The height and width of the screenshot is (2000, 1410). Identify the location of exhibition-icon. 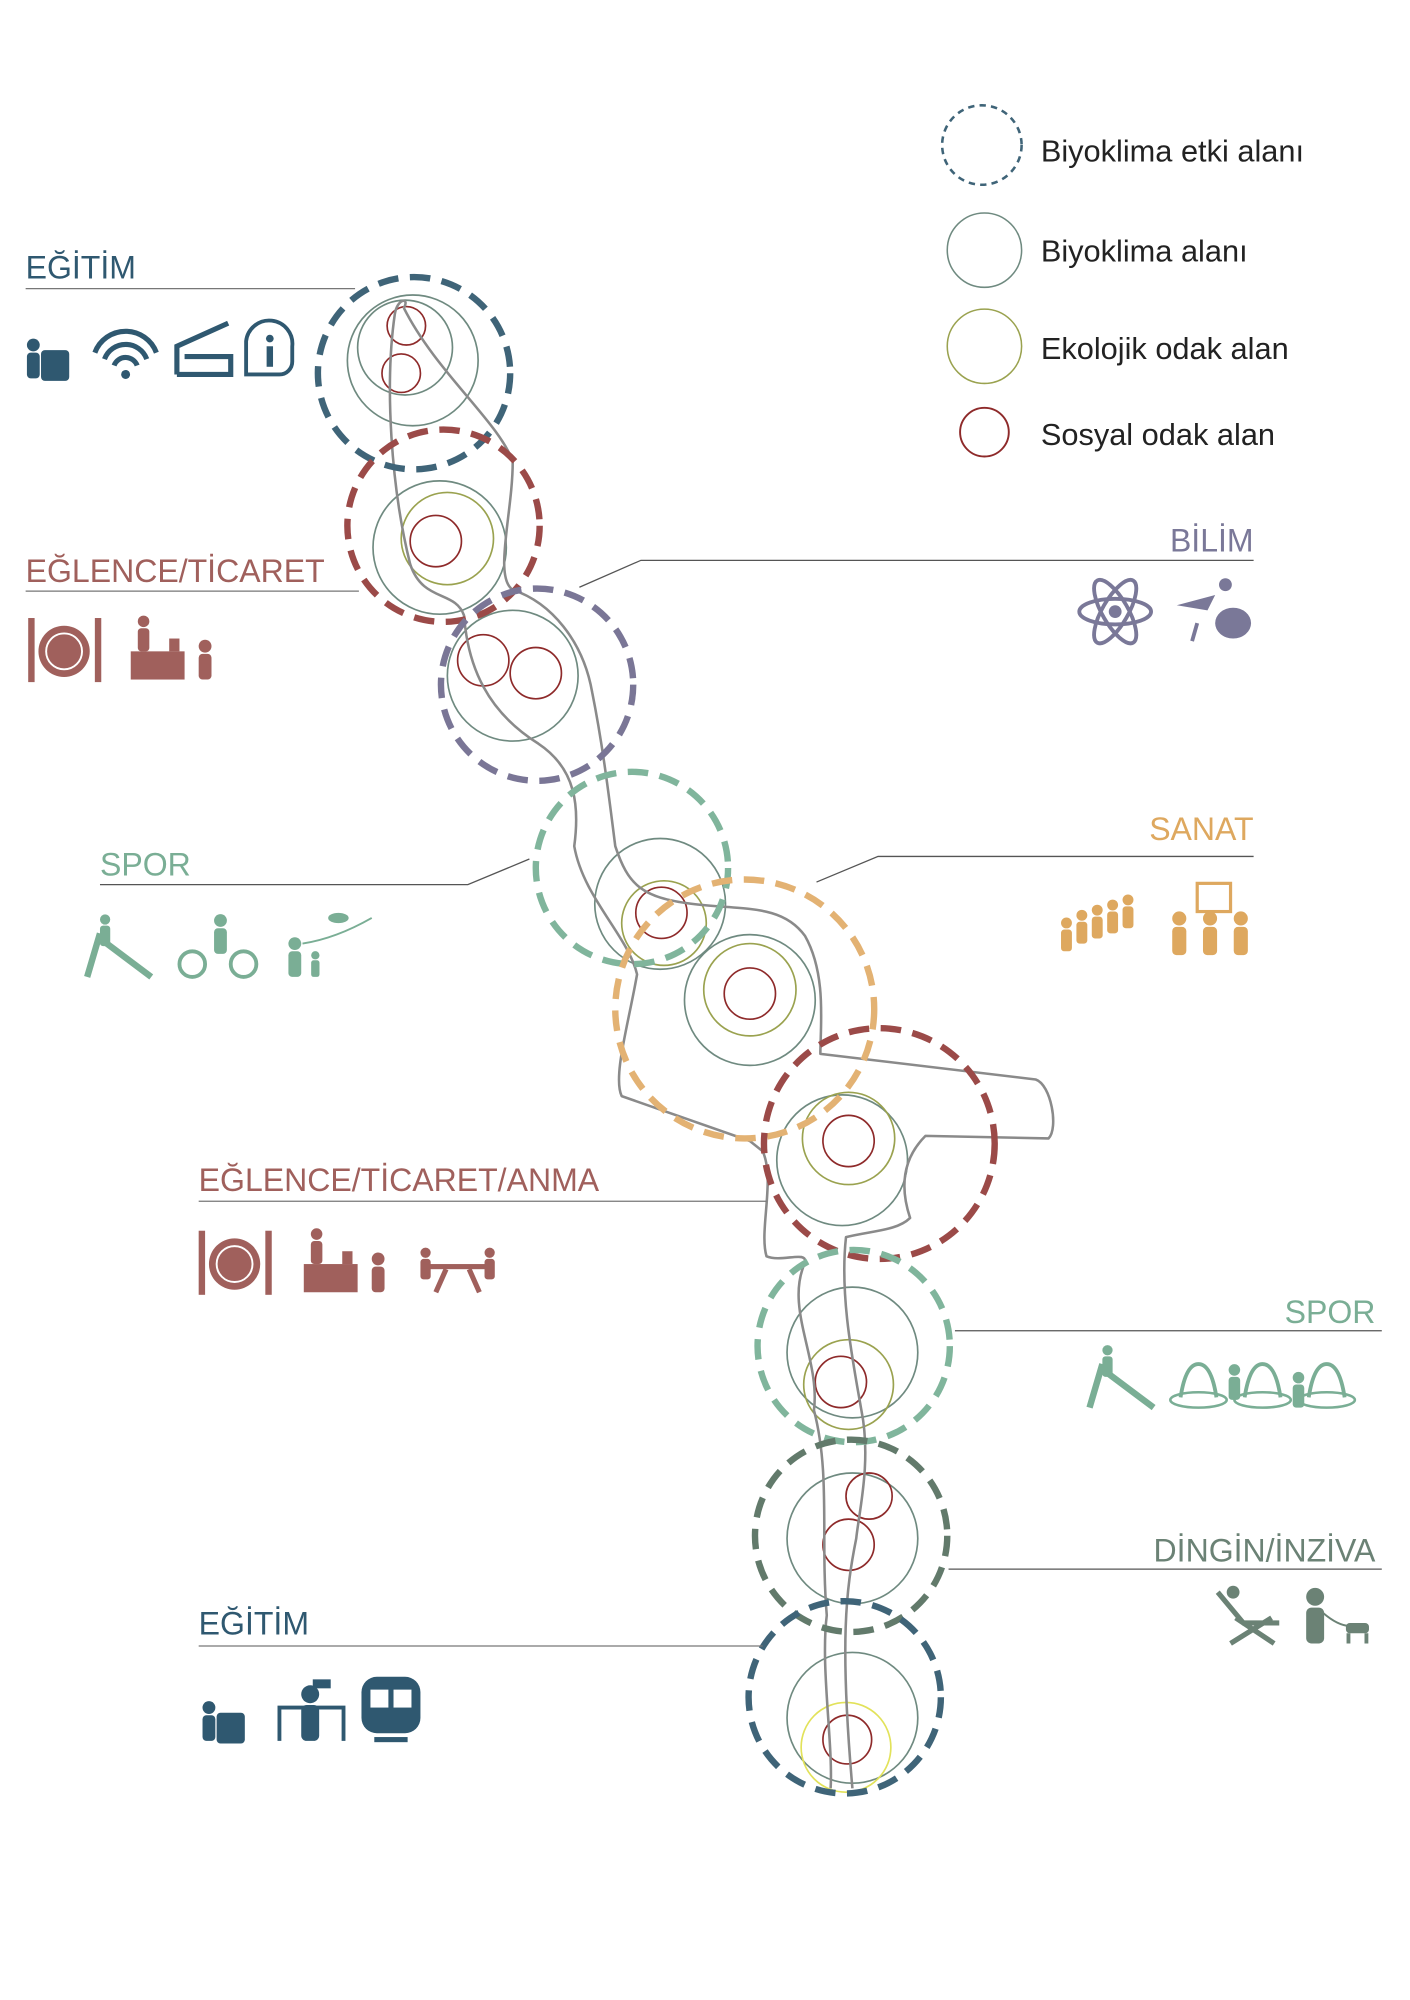
(1210, 918).